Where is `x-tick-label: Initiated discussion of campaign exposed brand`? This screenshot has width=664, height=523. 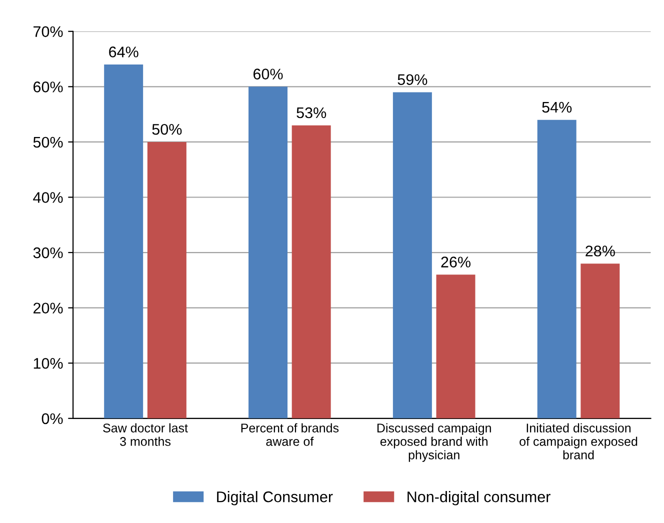 x-tick-label: Initiated discussion of campaign exposed brand is located at coordinates (579, 441).